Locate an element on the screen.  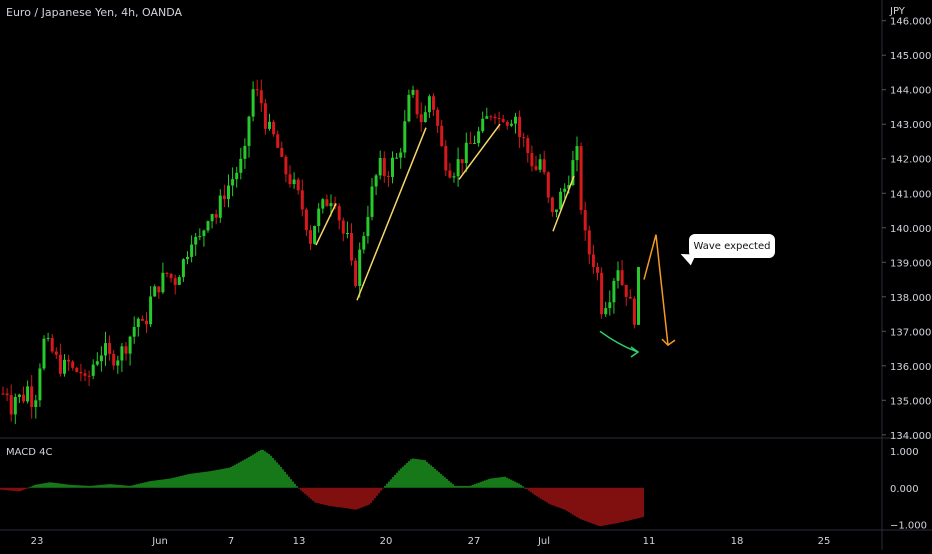
price-tick-label: 146.000 is located at coordinates (910, 22).